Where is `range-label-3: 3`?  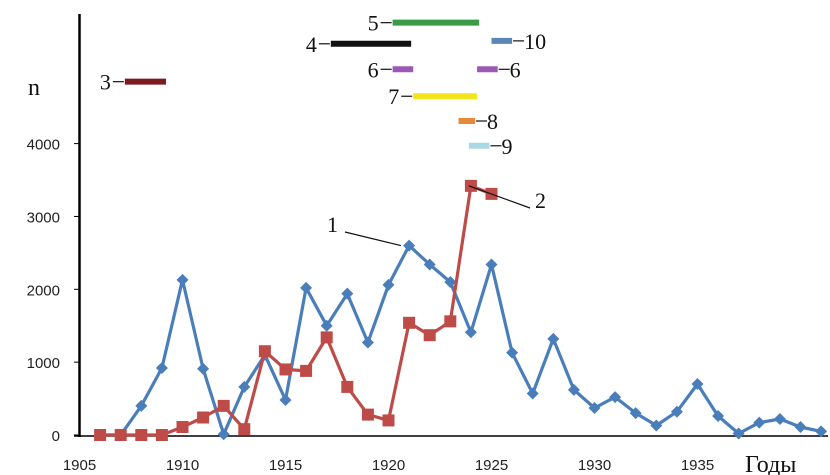 range-label-3: 3 is located at coordinates (105, 82).